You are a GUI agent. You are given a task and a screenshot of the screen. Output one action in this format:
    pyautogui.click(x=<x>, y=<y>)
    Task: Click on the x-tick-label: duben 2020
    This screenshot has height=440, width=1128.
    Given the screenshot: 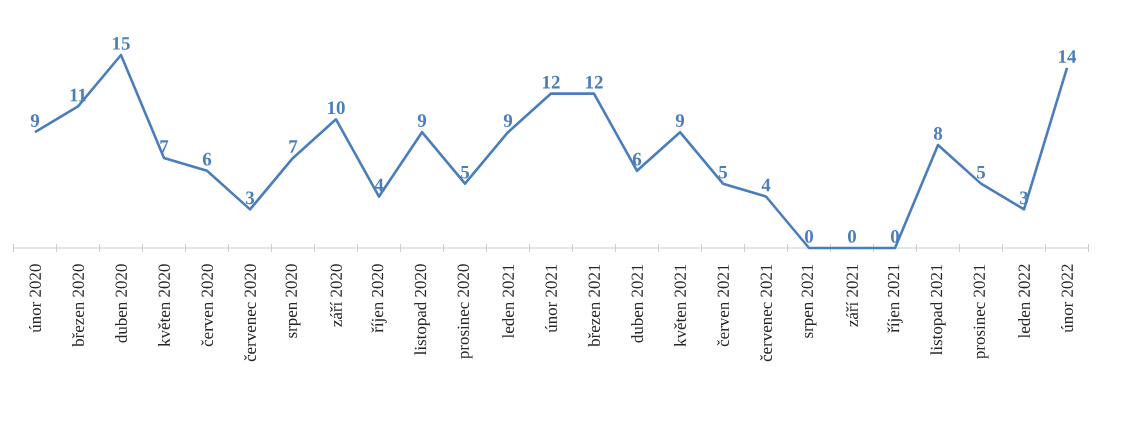 What is the action you would take?
    pyautogui.click(x=121, y=303)
    